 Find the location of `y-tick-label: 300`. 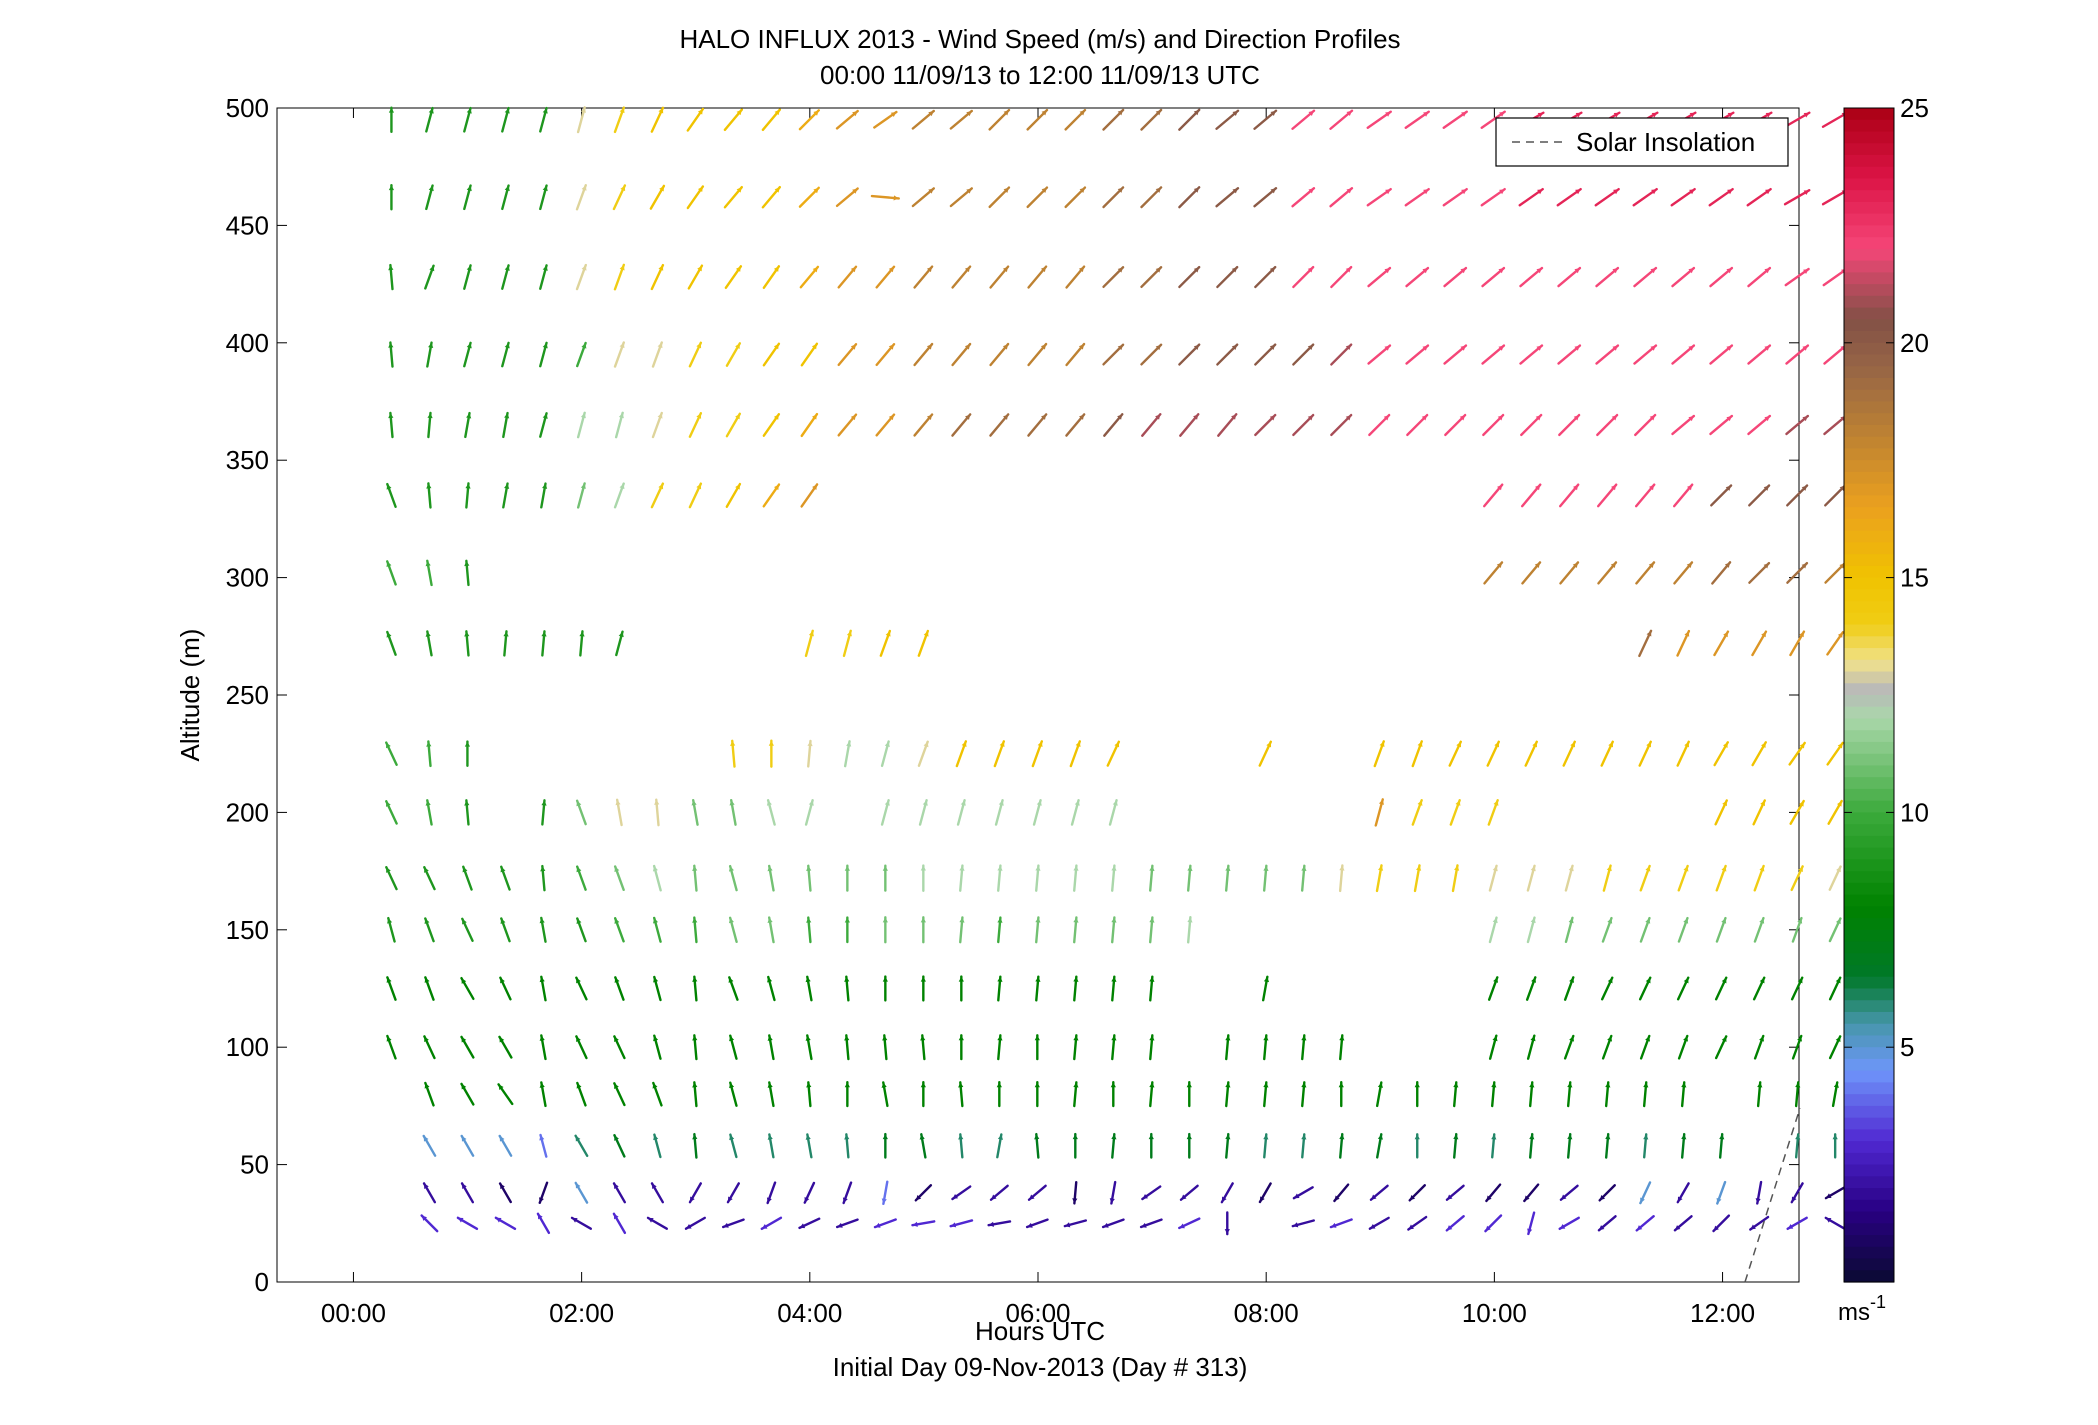

y-tick-label: 300 is located at coordinates (247, 578).